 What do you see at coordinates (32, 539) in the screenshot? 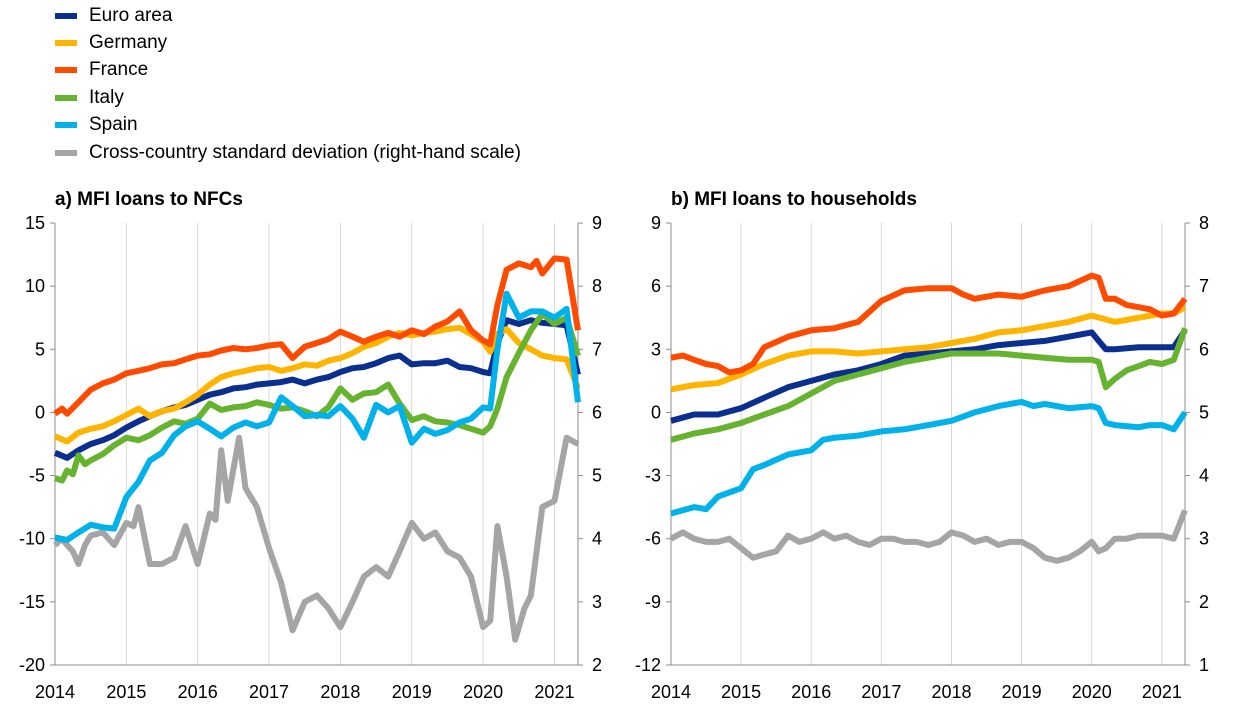
I see `y-left-tick-label: -10` at bounding box center [32, 539].